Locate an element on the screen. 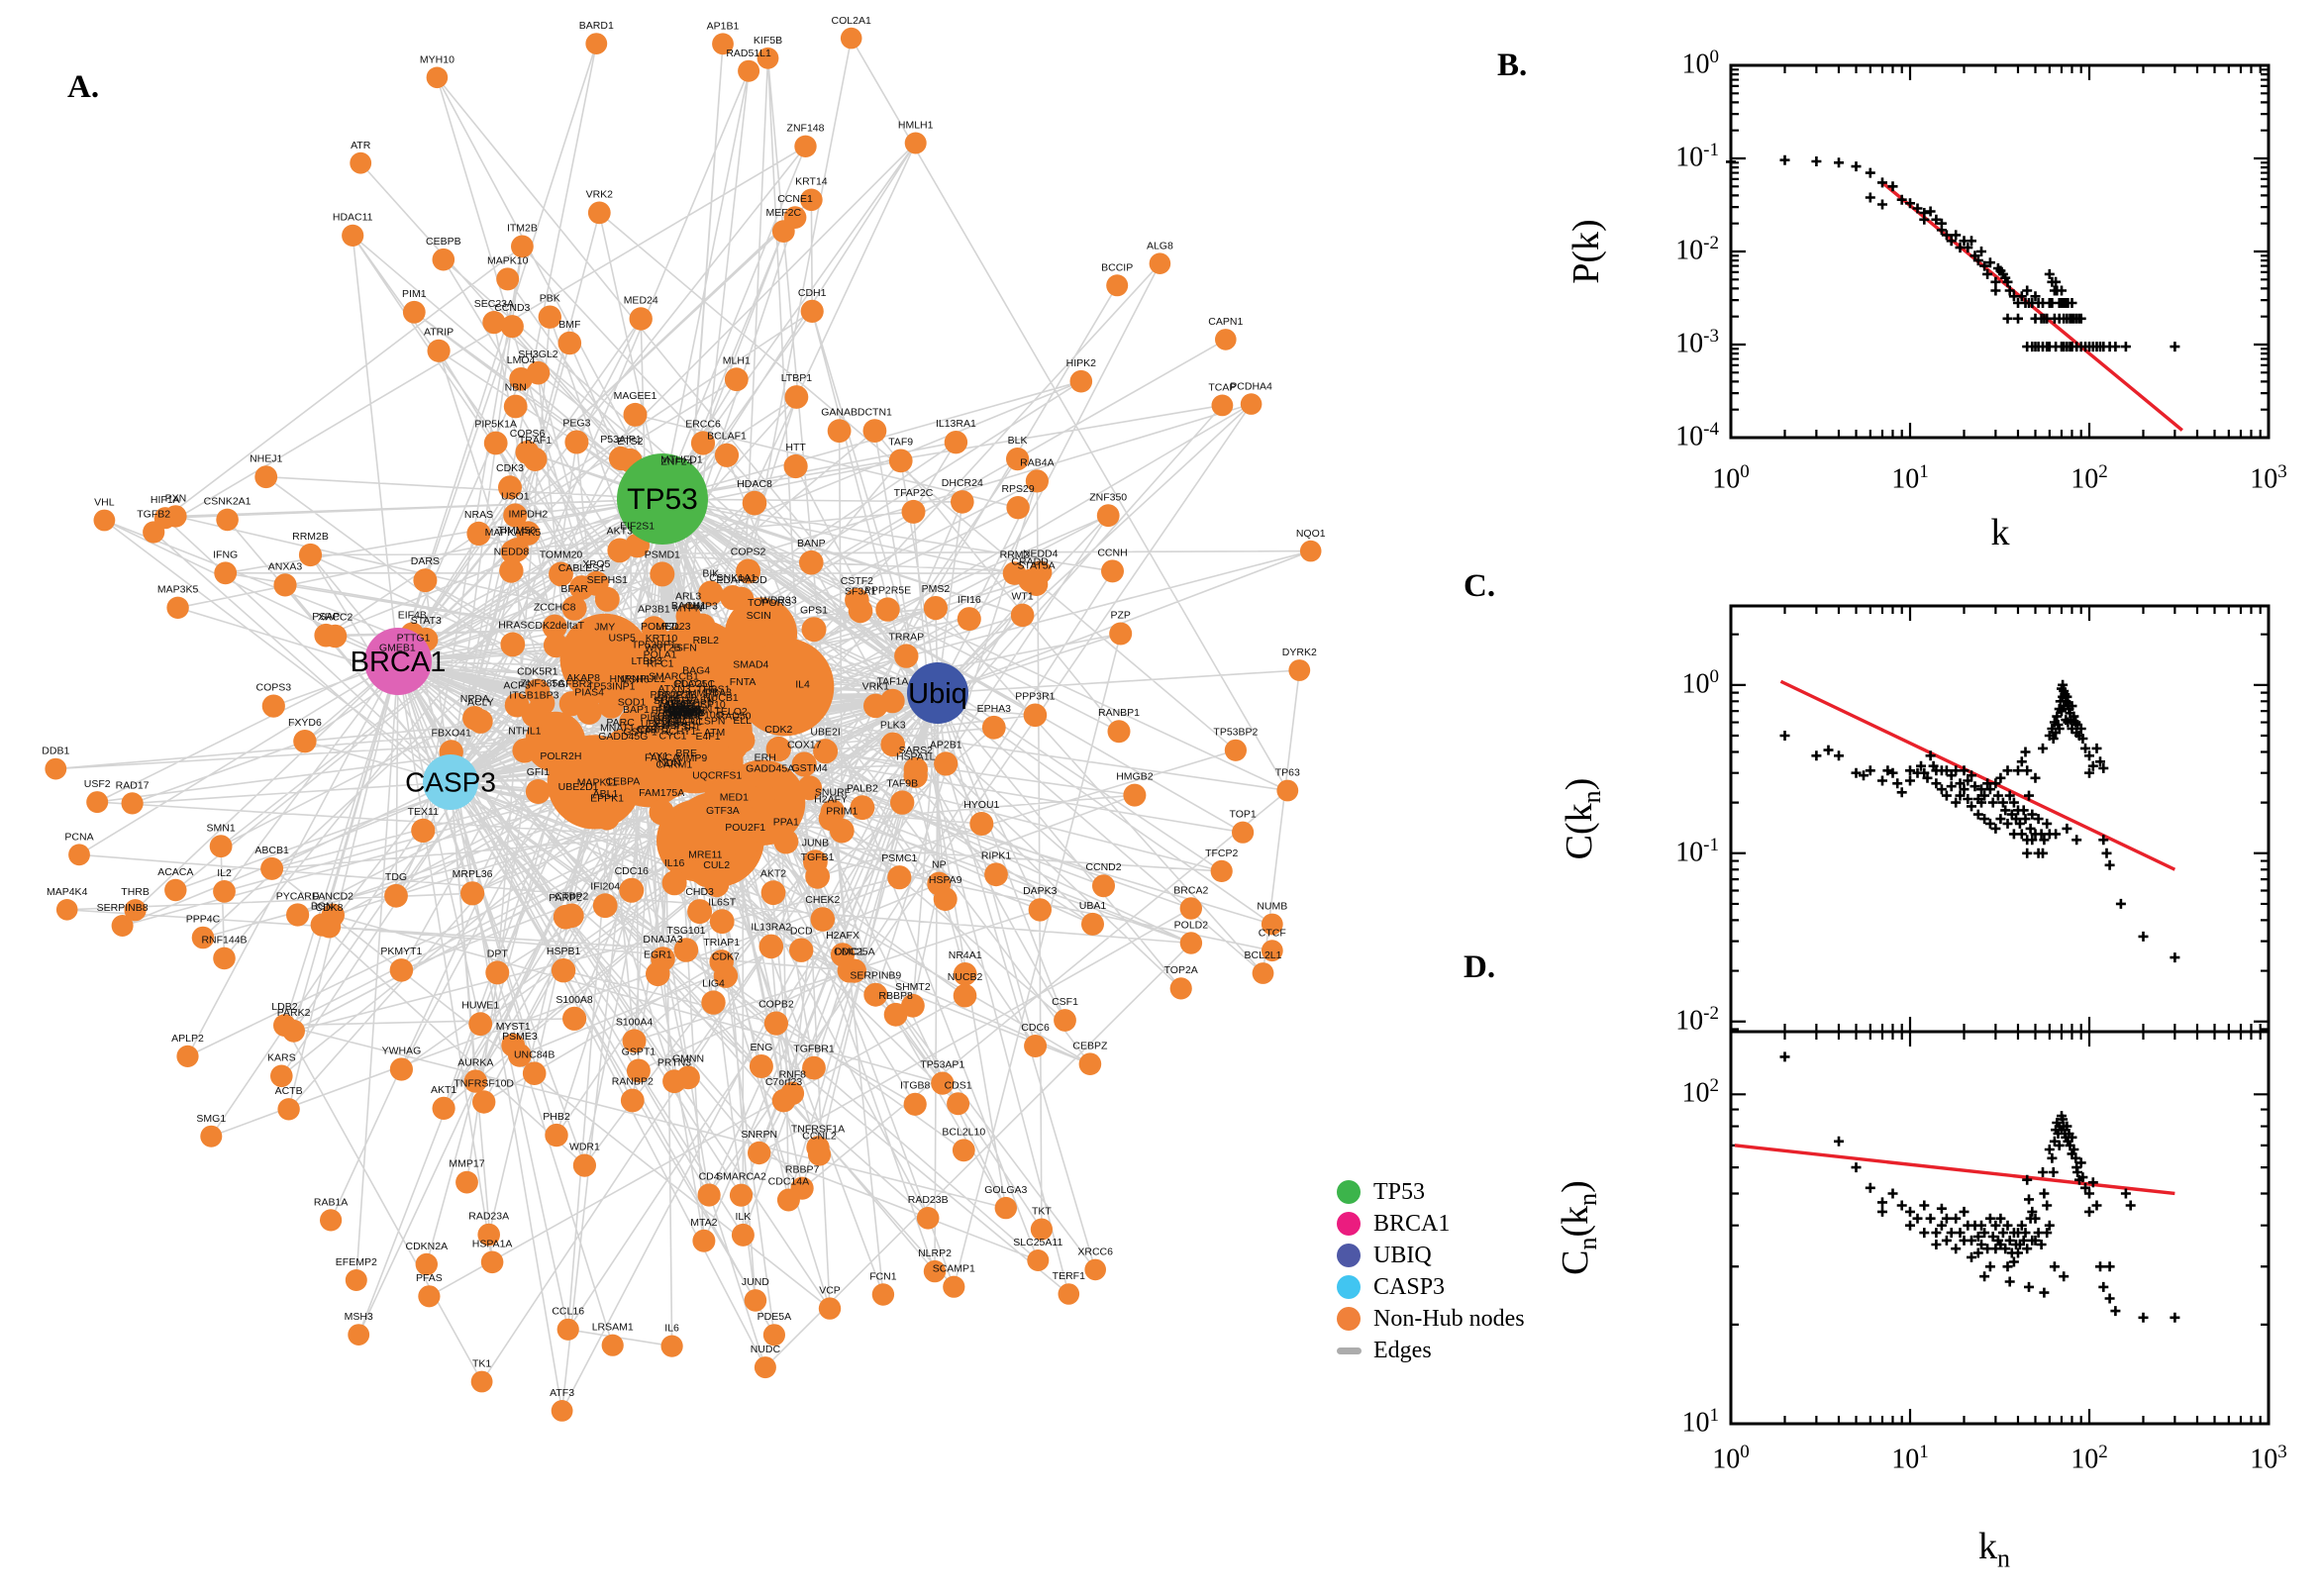 This screenshot has height=1596, width=2323. network-node-label: NDN is located at coordinates (669, 763).